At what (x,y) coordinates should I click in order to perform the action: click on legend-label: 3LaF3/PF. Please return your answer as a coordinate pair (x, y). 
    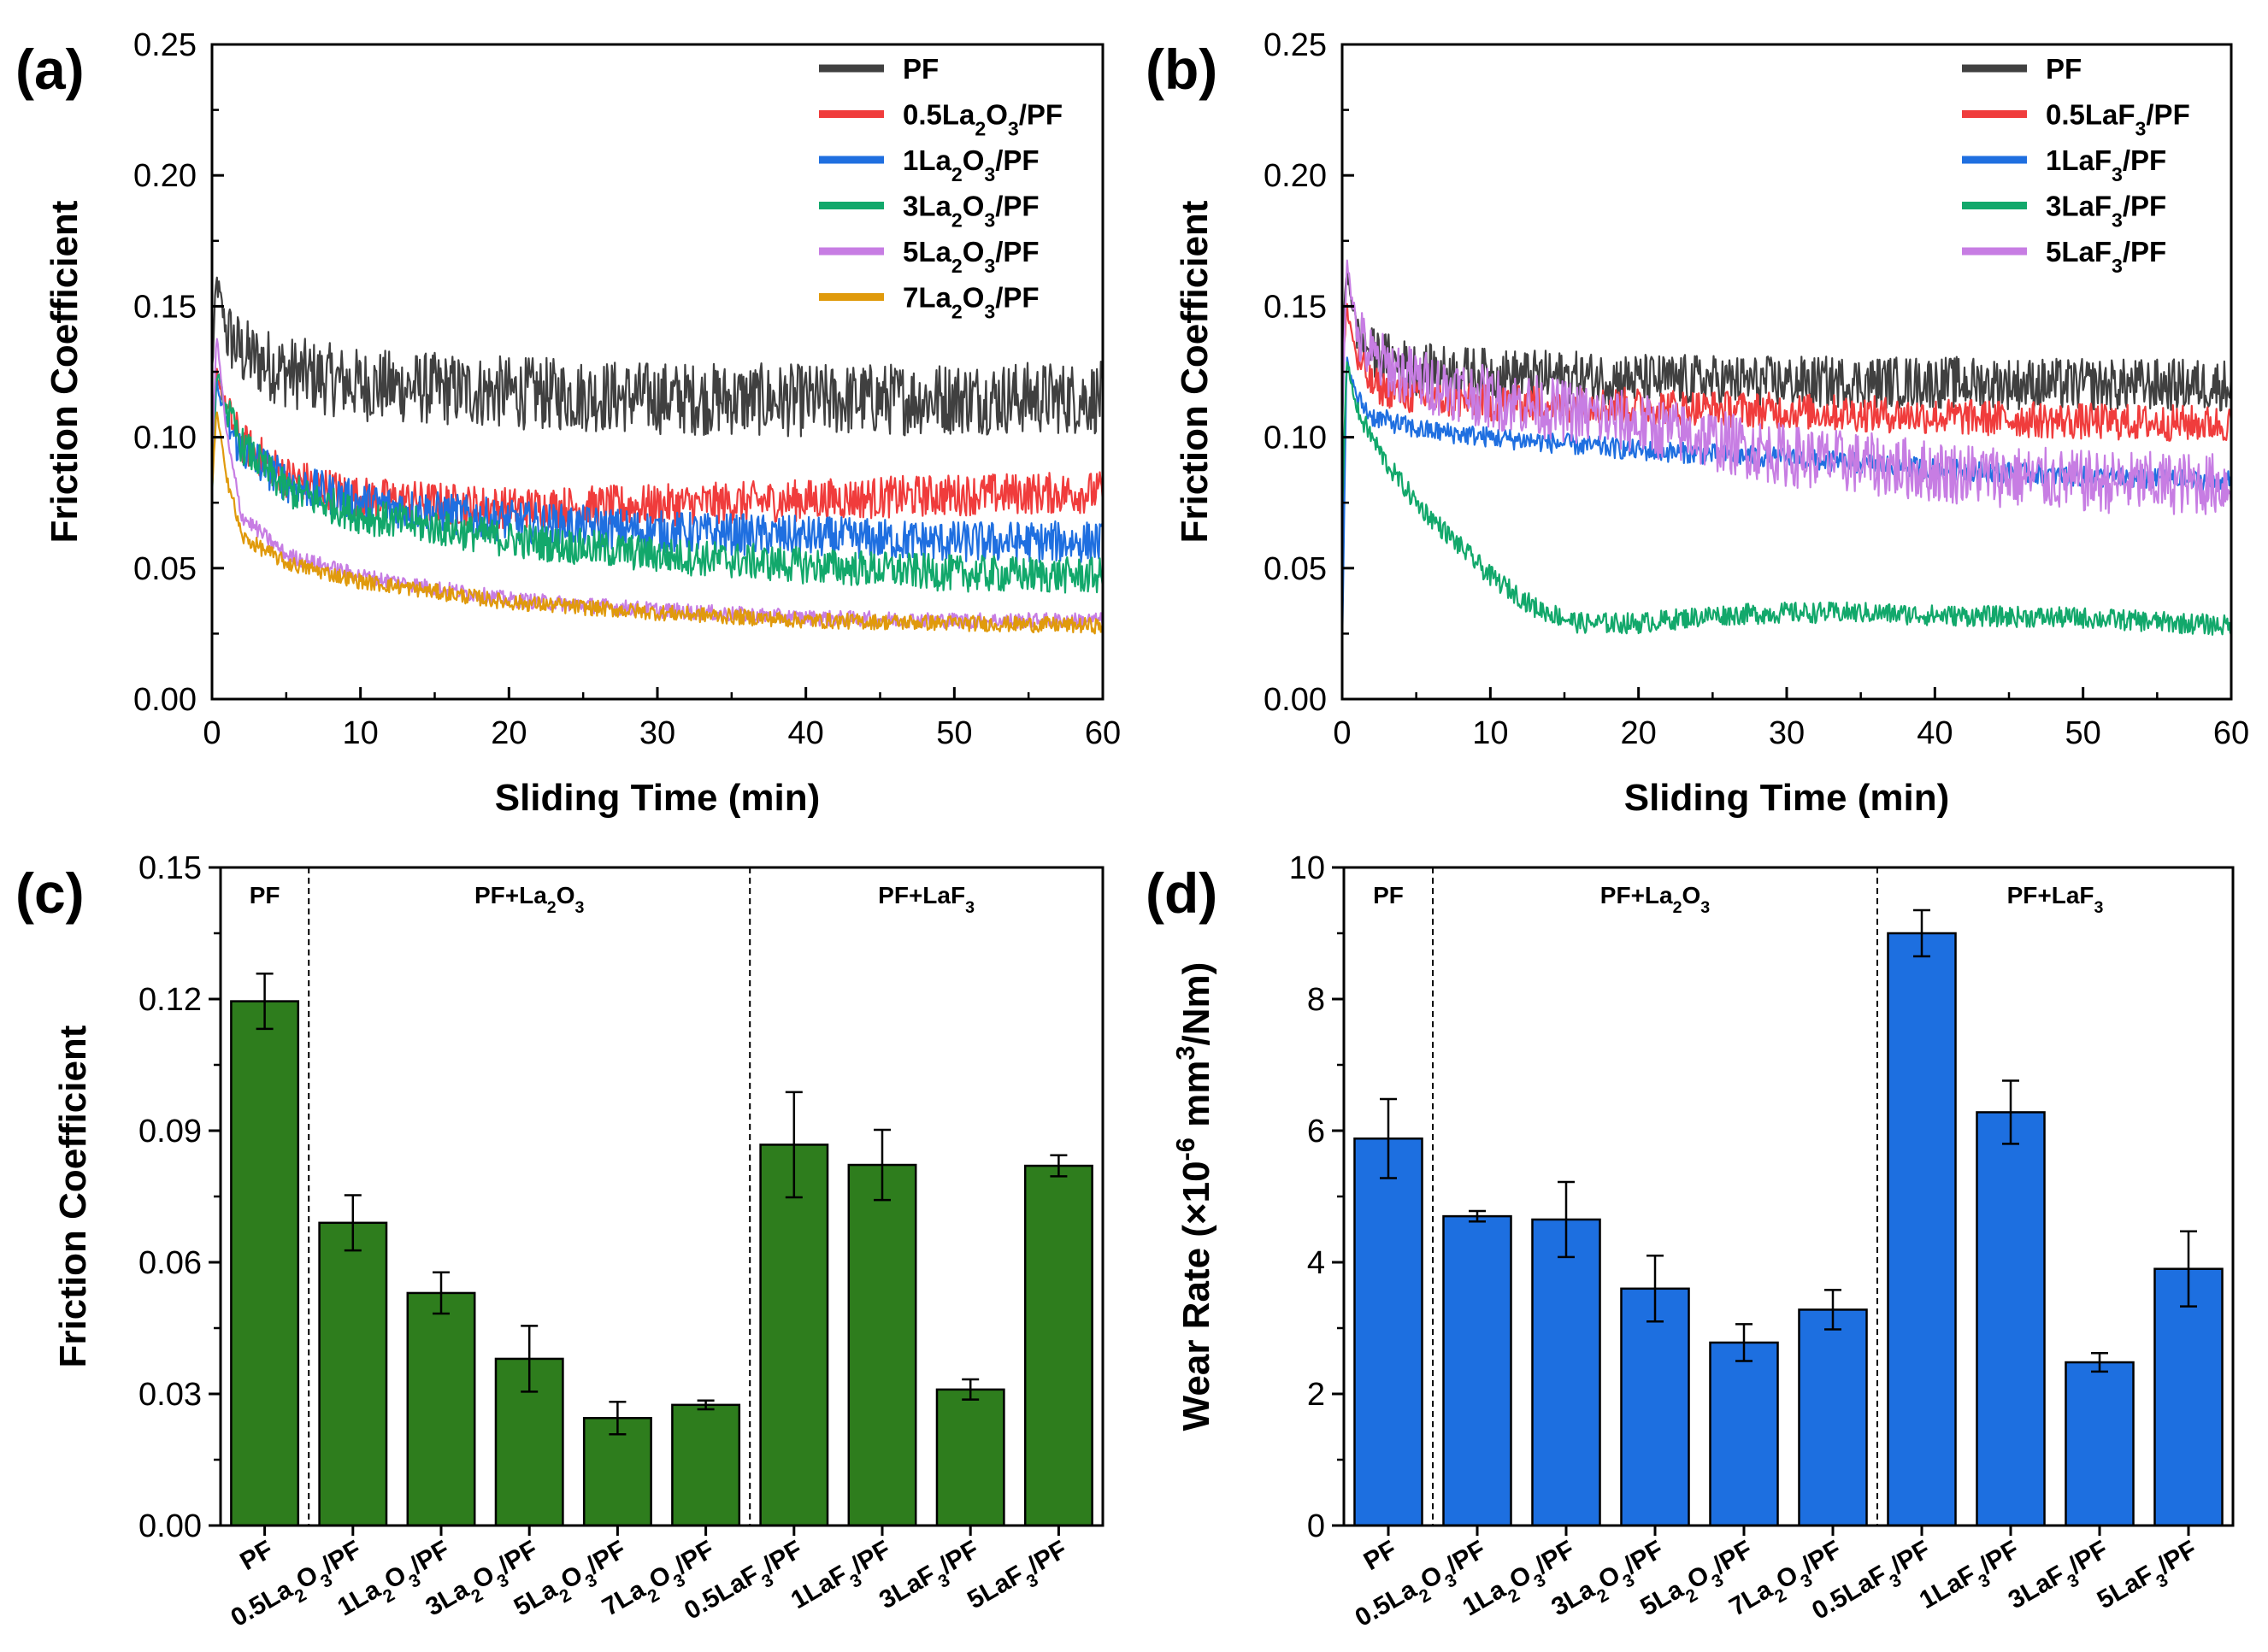
    Looking at the image, I should click on (2106, 211).